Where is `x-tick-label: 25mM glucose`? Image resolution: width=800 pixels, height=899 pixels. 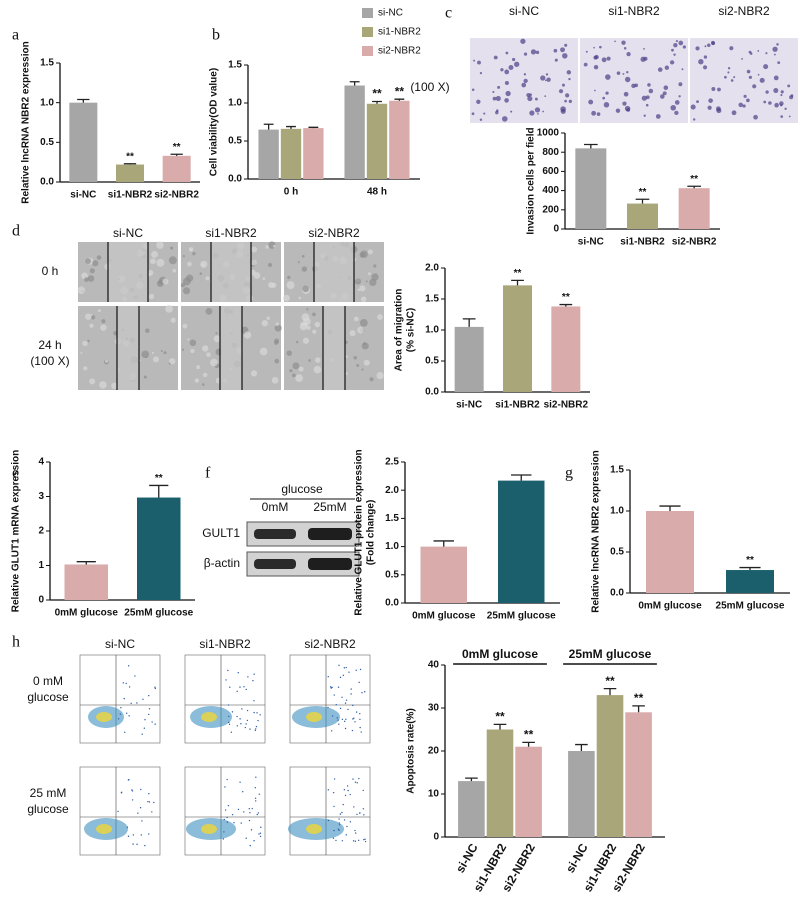 x-tick-label: 25mM glucose is located at coordinates (521, 616).